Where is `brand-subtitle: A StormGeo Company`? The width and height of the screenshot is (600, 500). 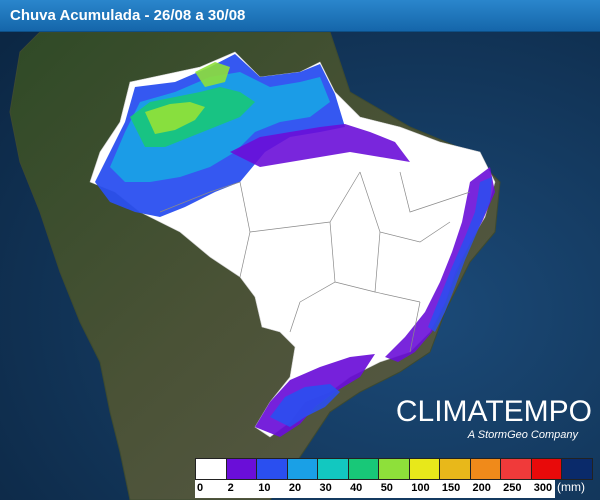
brand-subtitle: A StormGeo Company is located at coordinates (522, 435).